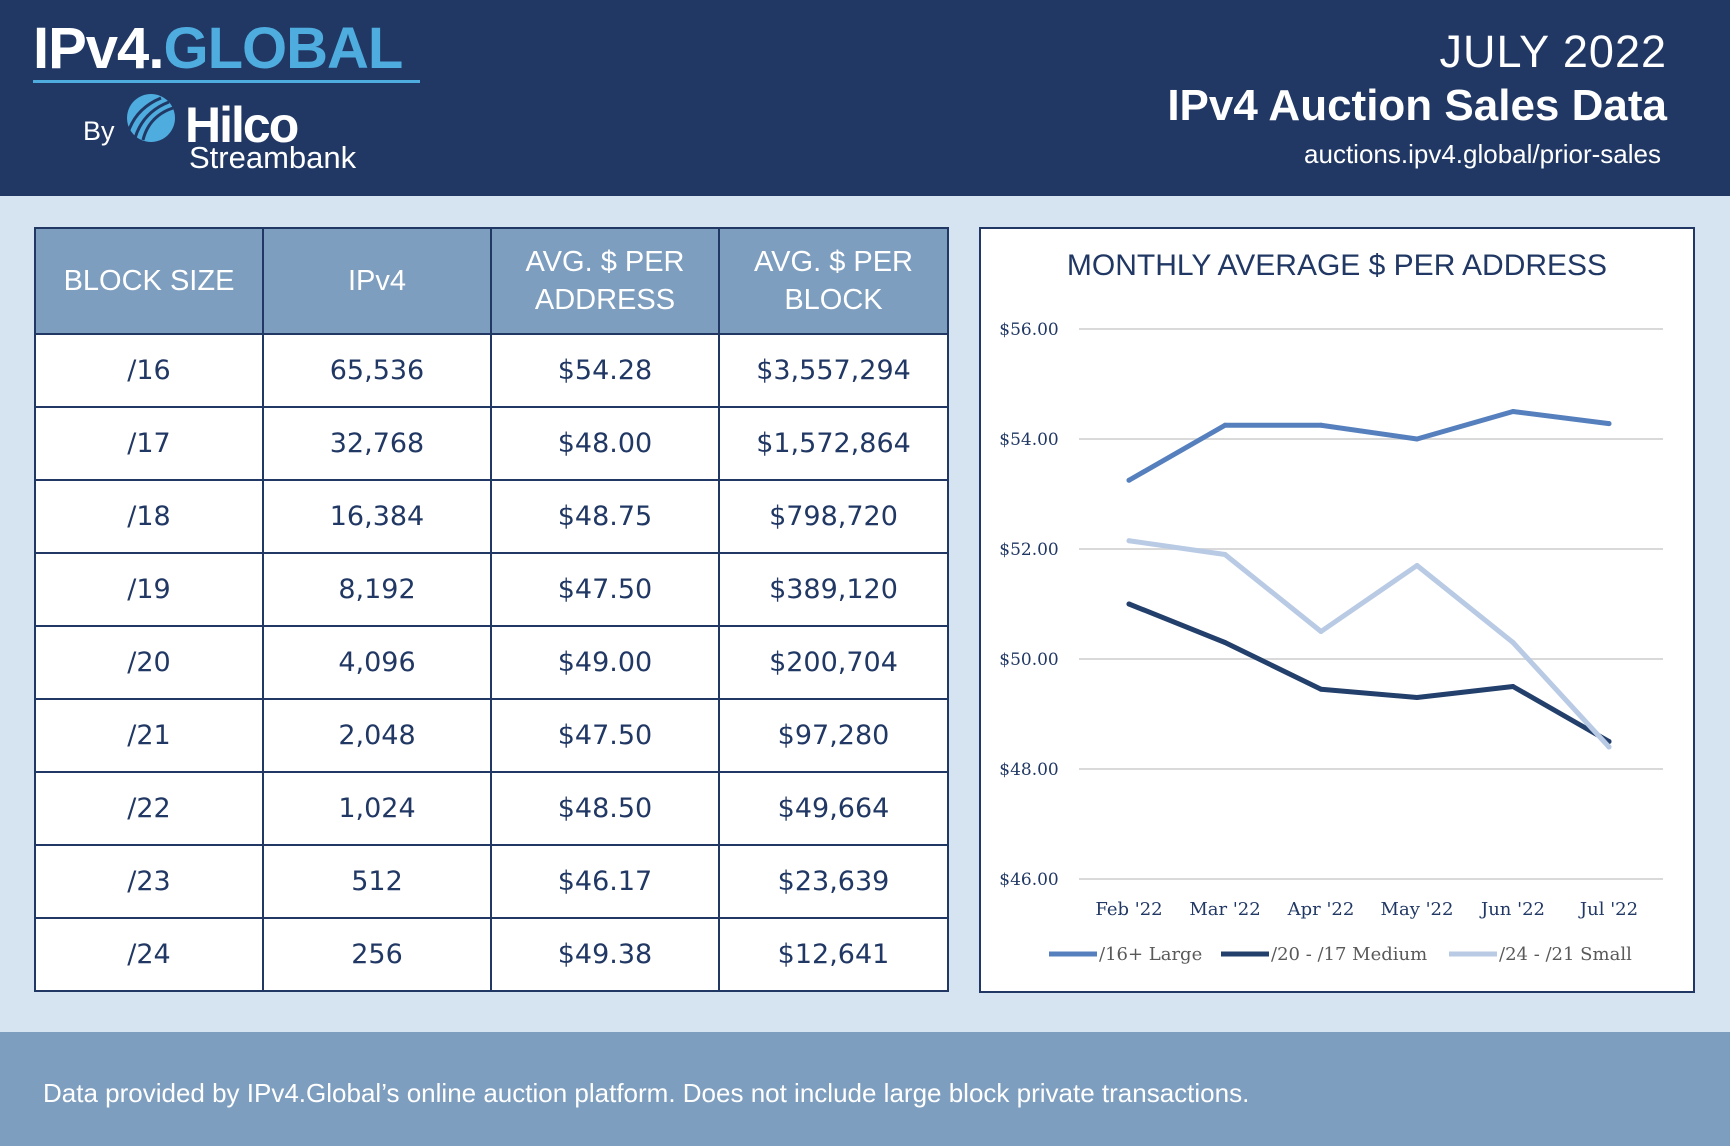 The height and width of the screenshot is (1146, 1730). What do you see at coordinates (149, 370) in the screenshot?
I see `cell-block-size: /16` at bounding box center [149, 370].